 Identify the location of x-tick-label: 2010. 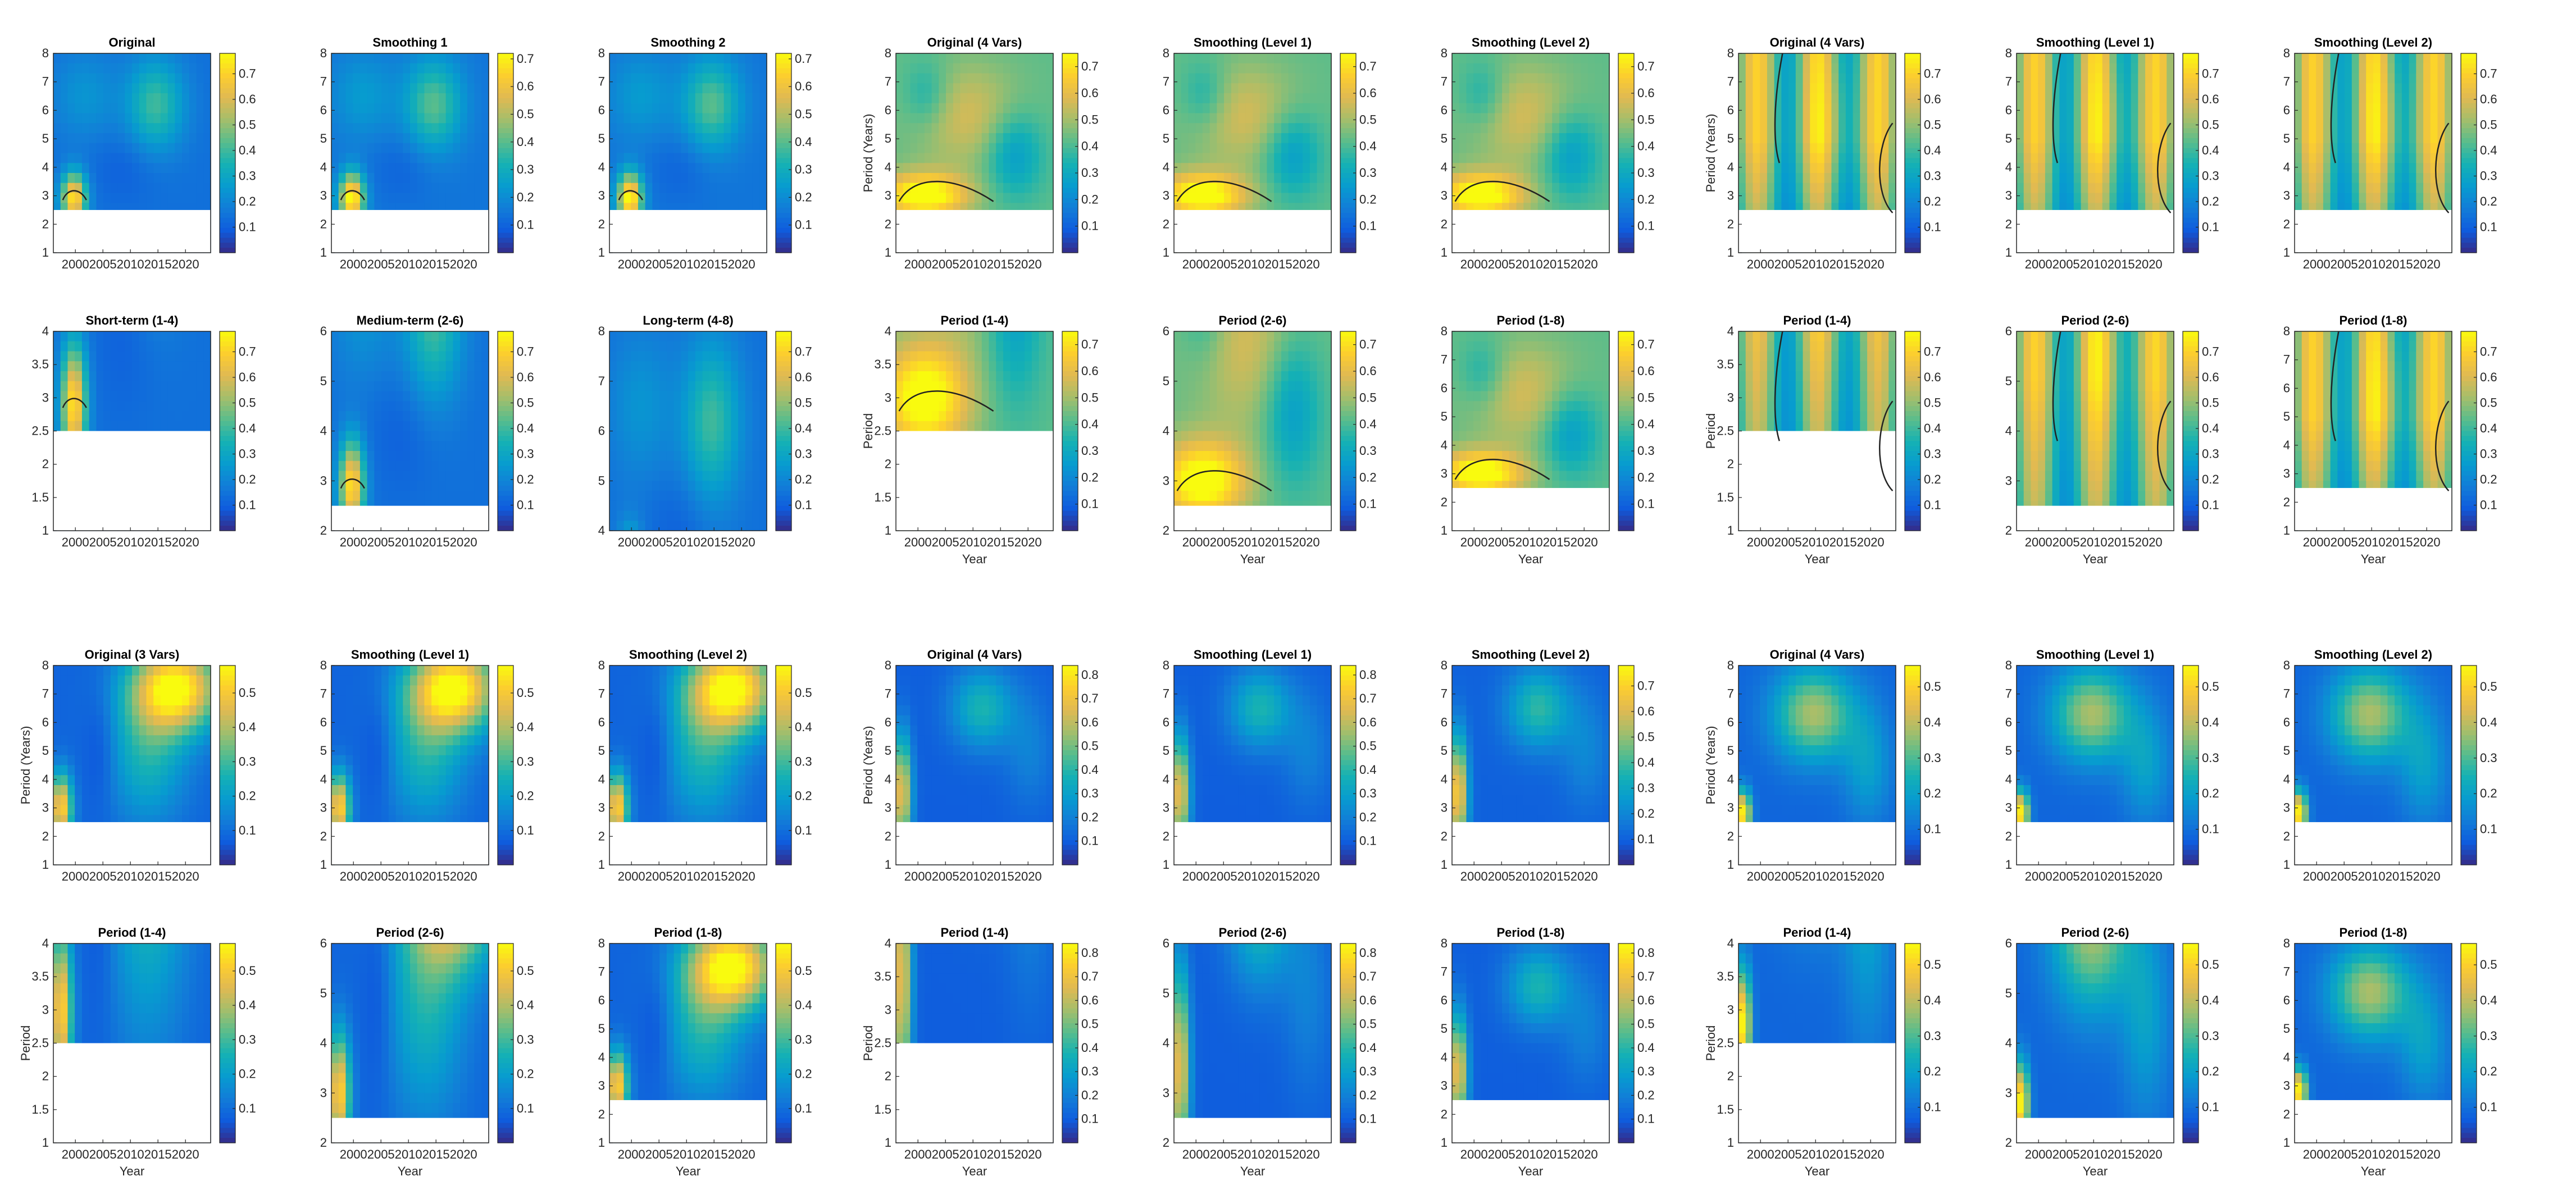
(408, 264).